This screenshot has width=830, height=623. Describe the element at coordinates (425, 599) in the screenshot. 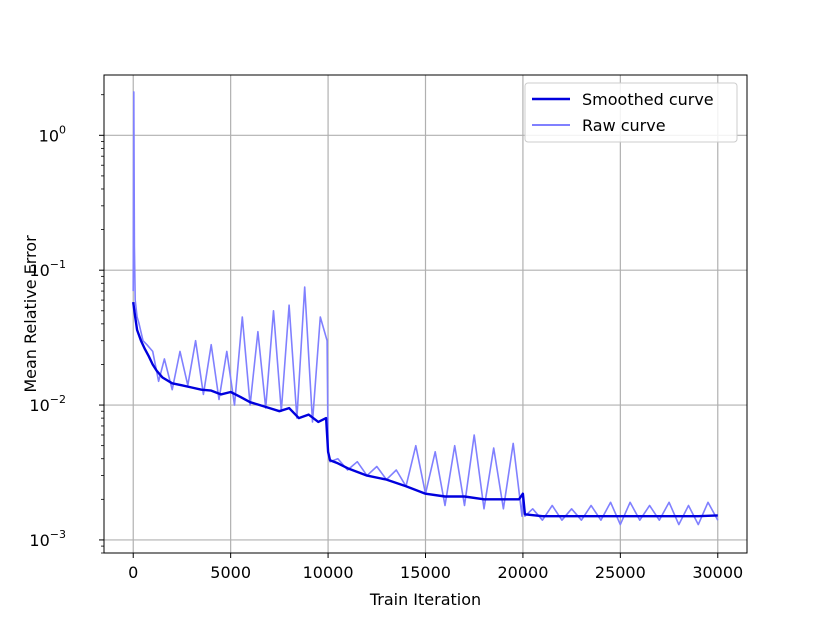

I see `x-axis-label: Train Iteration` at that location.